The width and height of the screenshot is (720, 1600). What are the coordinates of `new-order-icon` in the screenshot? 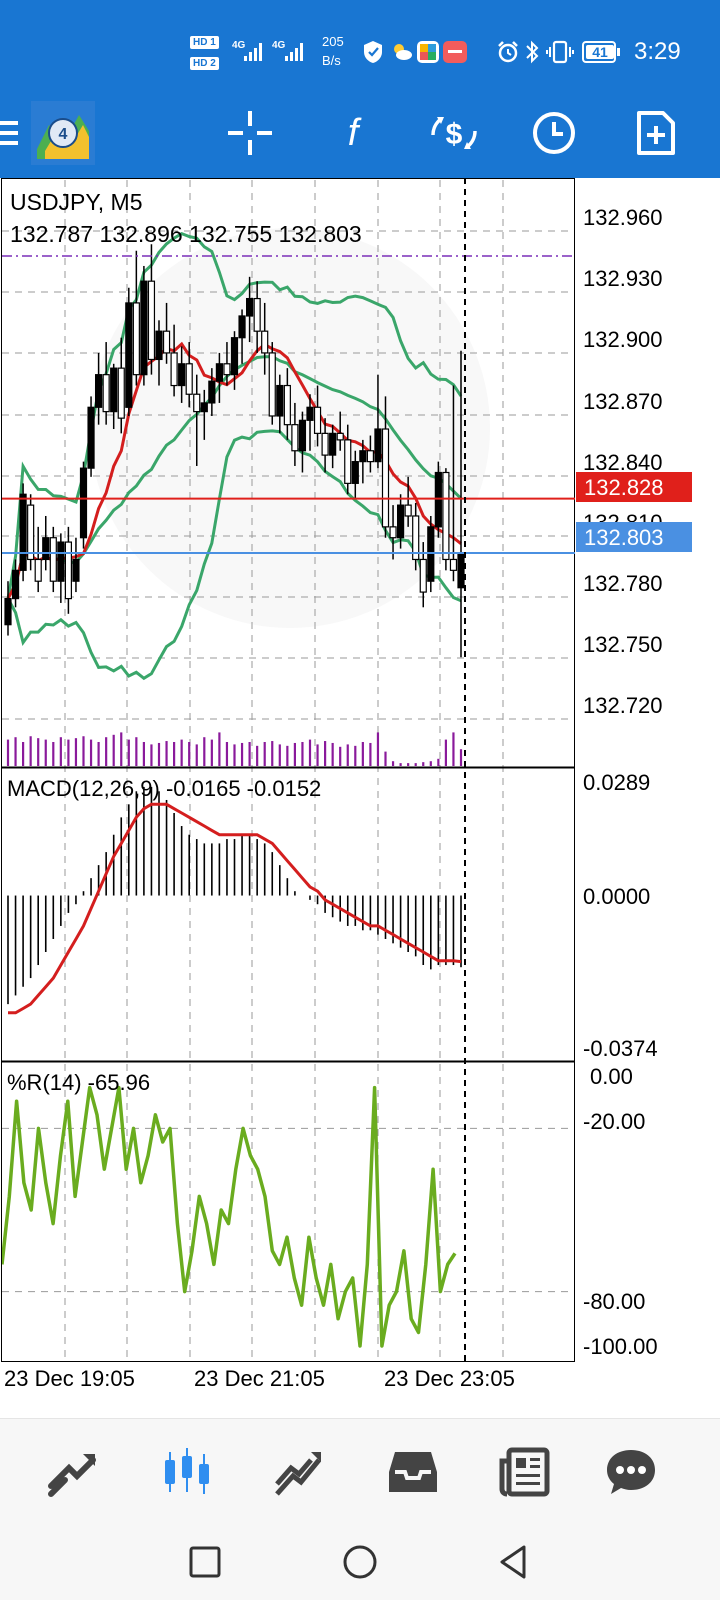 It's located at (656, 133).